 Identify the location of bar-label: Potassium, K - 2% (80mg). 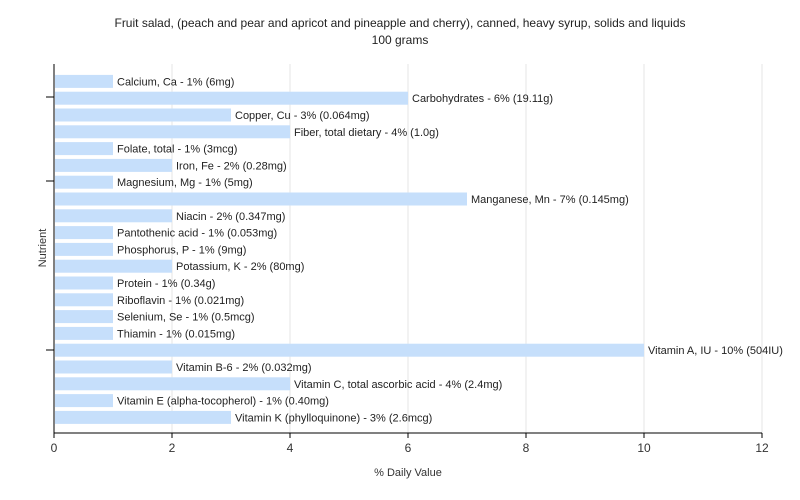
(240, 267).